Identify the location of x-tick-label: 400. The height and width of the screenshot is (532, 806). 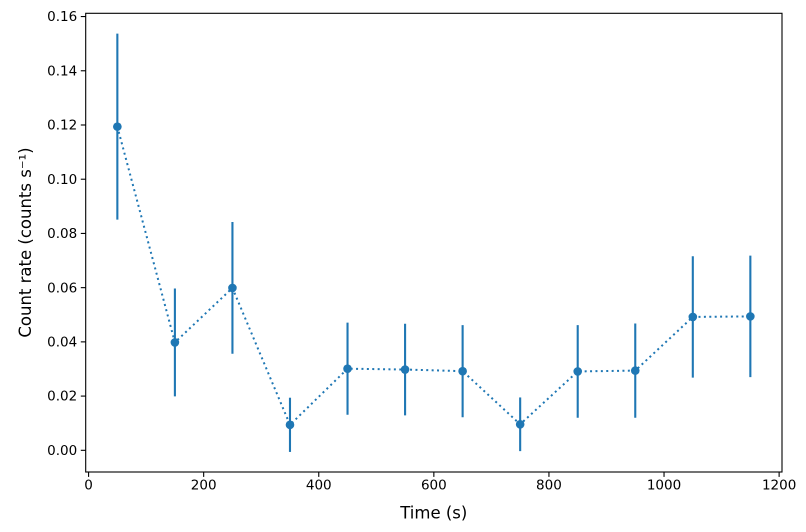
(319, 486).